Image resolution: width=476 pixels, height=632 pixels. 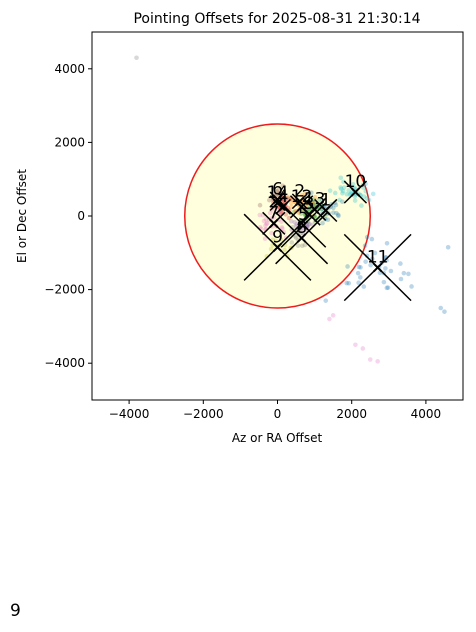 I want to click on cluster-label: 6, so click(x=277, y=189).